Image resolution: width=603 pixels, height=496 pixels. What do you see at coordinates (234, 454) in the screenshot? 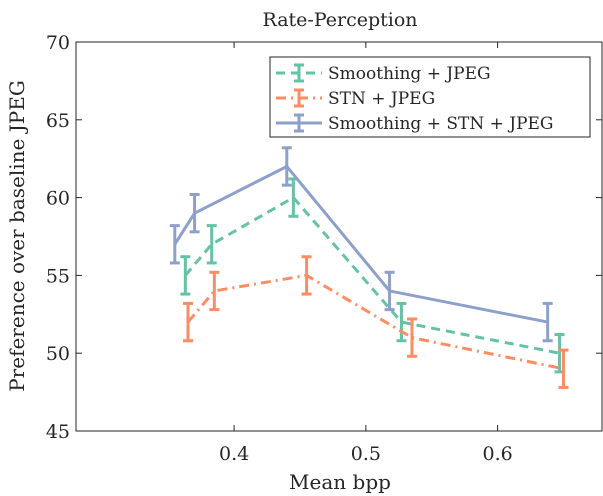
I see `x-tick-label: 0.4` at bounding box center [234, 454].